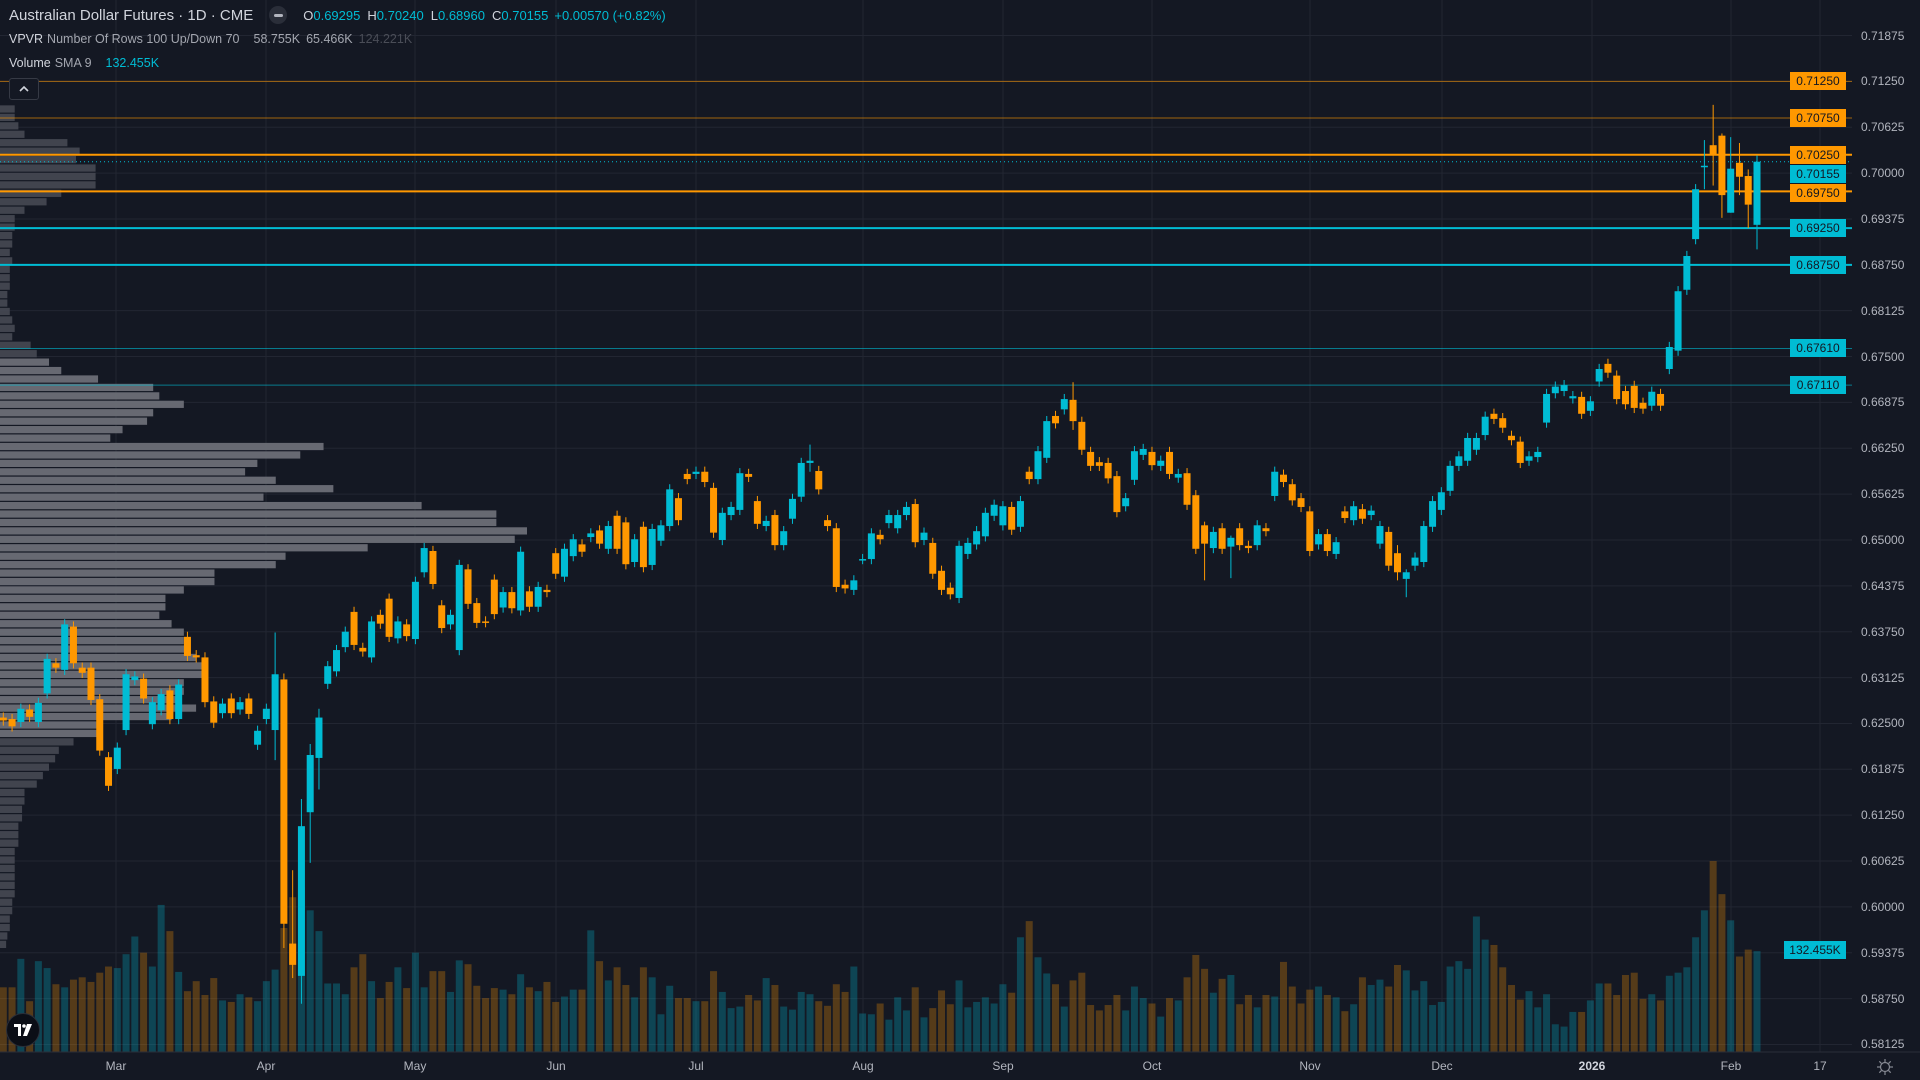 Image resolution: width=1920 pixels, height=1080 pixels. I want to click on close-label: C, so click(496, 15).